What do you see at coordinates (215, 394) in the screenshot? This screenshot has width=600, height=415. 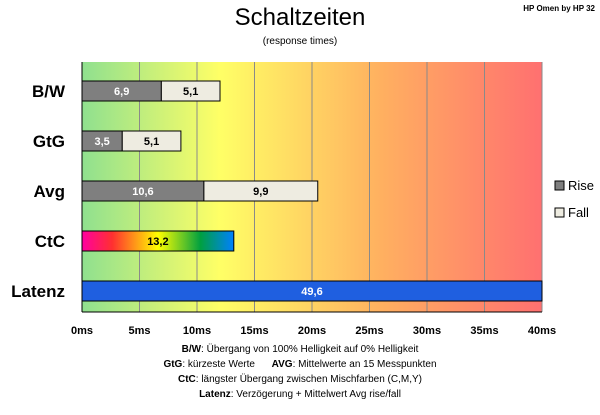 I see `note-latenz-label: Latenz` at bounding box center [215, 394].